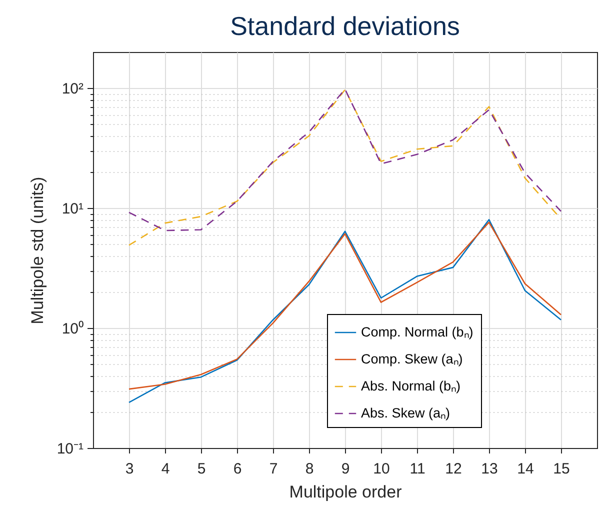 Image resolution: width=603 pixels, height=508 pixels. Describe the element at coordinates (405, 413) in the screenshot. I see `legend-label: Abs. Skew (aₙ)` at that location.